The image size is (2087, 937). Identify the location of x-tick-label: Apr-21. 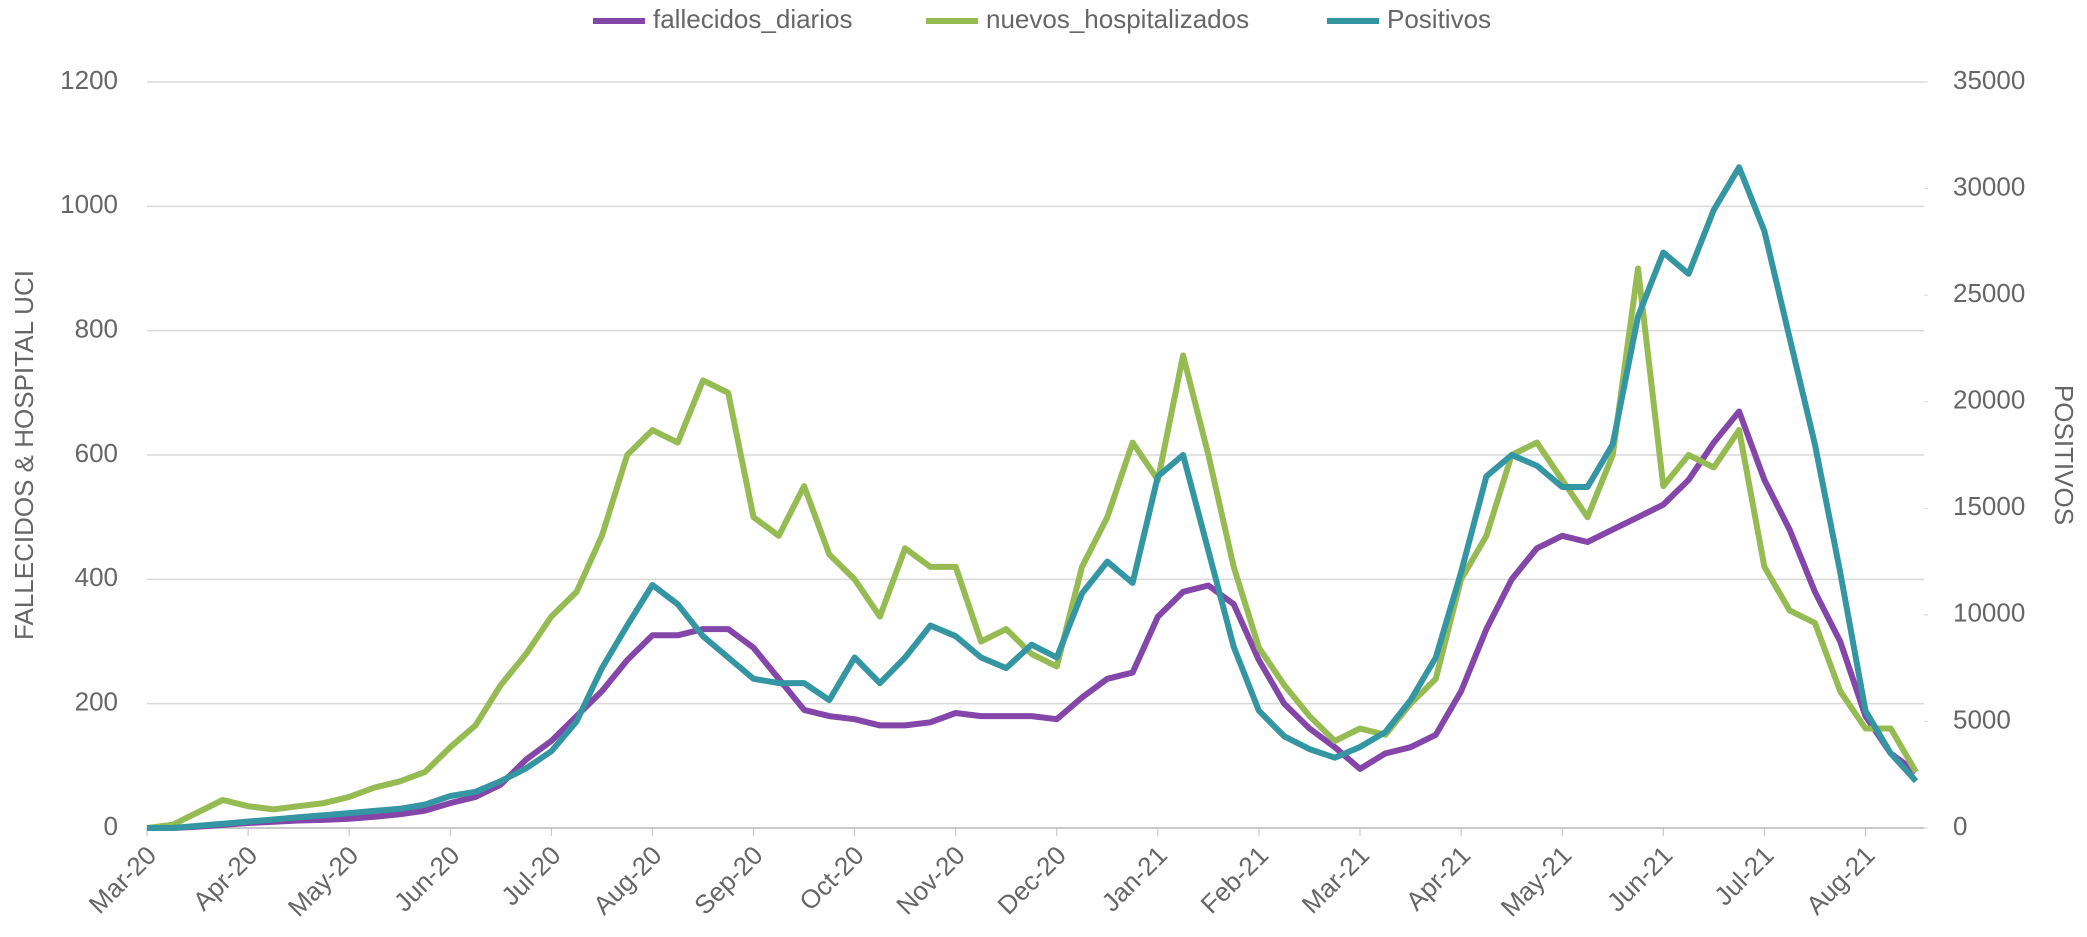
(1438, 878).